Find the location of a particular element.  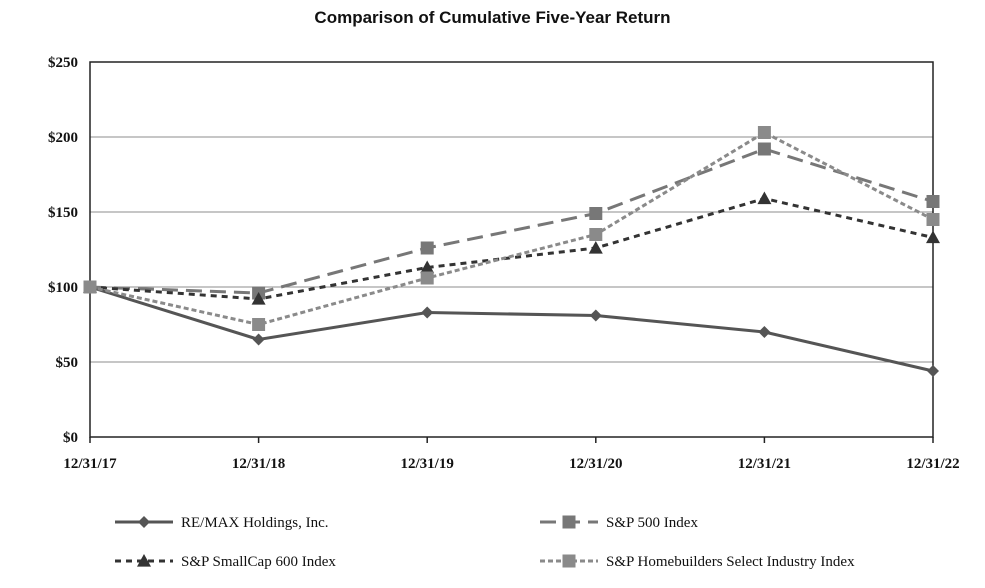

y-tick-label: $150 is located at coordinates (63, 213).